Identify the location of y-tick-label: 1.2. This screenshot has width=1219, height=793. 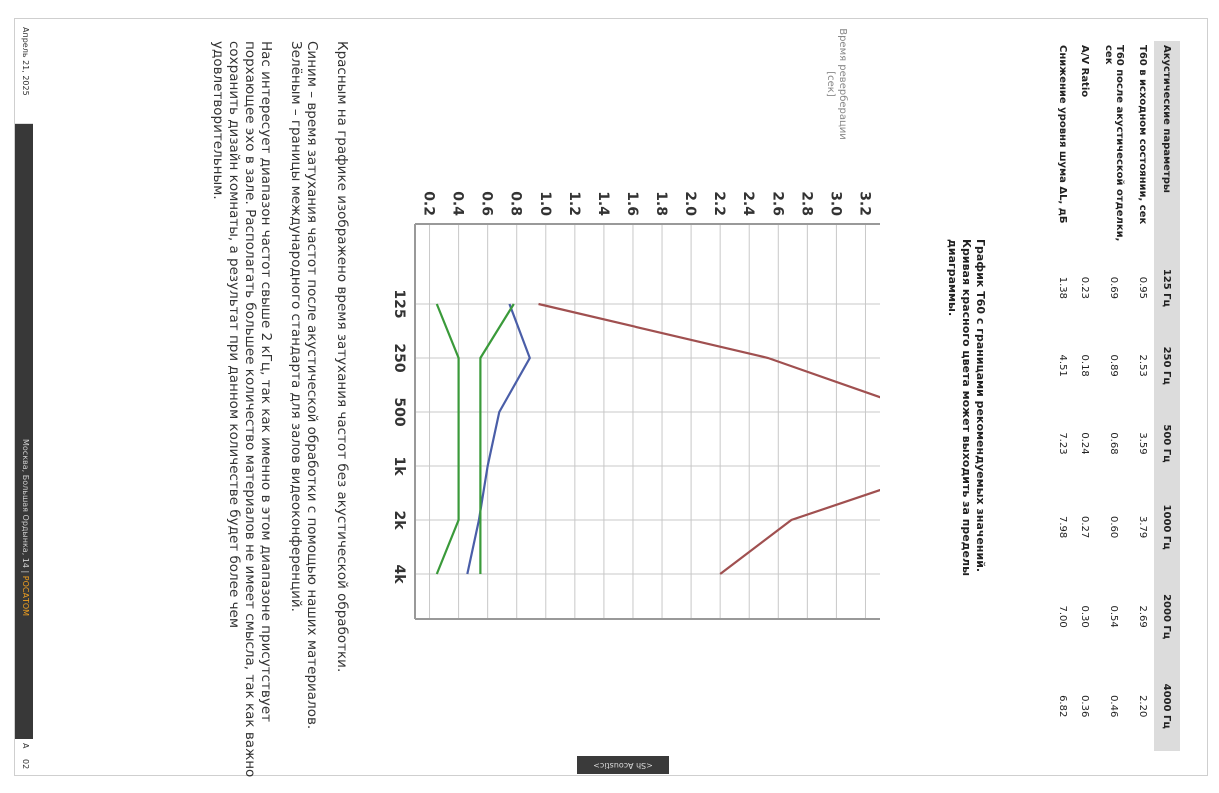
(574, 203).